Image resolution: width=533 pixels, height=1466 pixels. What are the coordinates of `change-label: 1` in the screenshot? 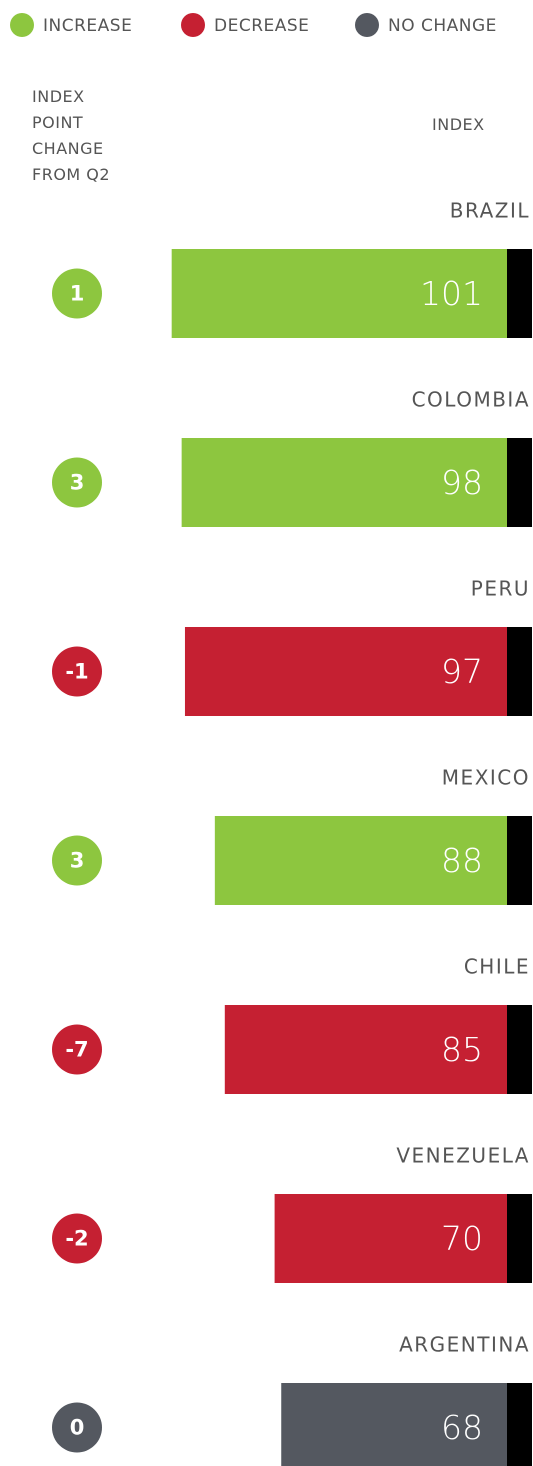 It's located at (77, 294).